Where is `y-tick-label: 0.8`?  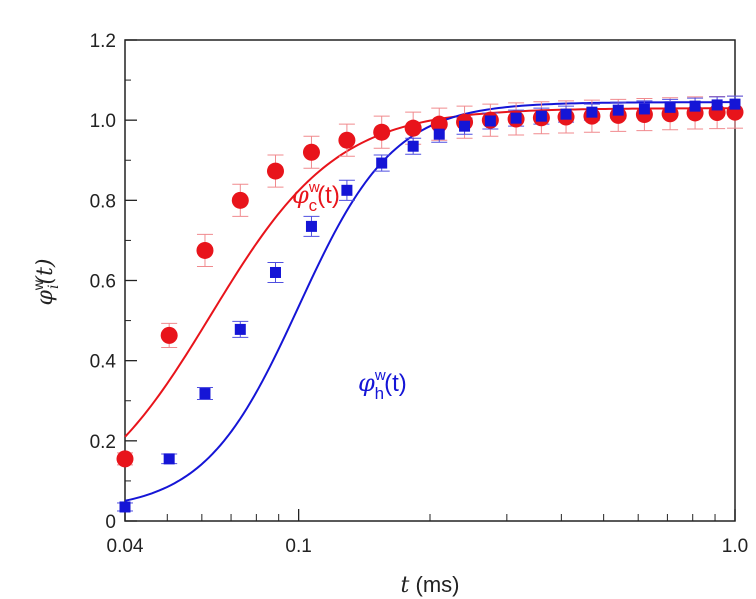 y-tick-label: 0.8 is located at coordinates (103, 201).